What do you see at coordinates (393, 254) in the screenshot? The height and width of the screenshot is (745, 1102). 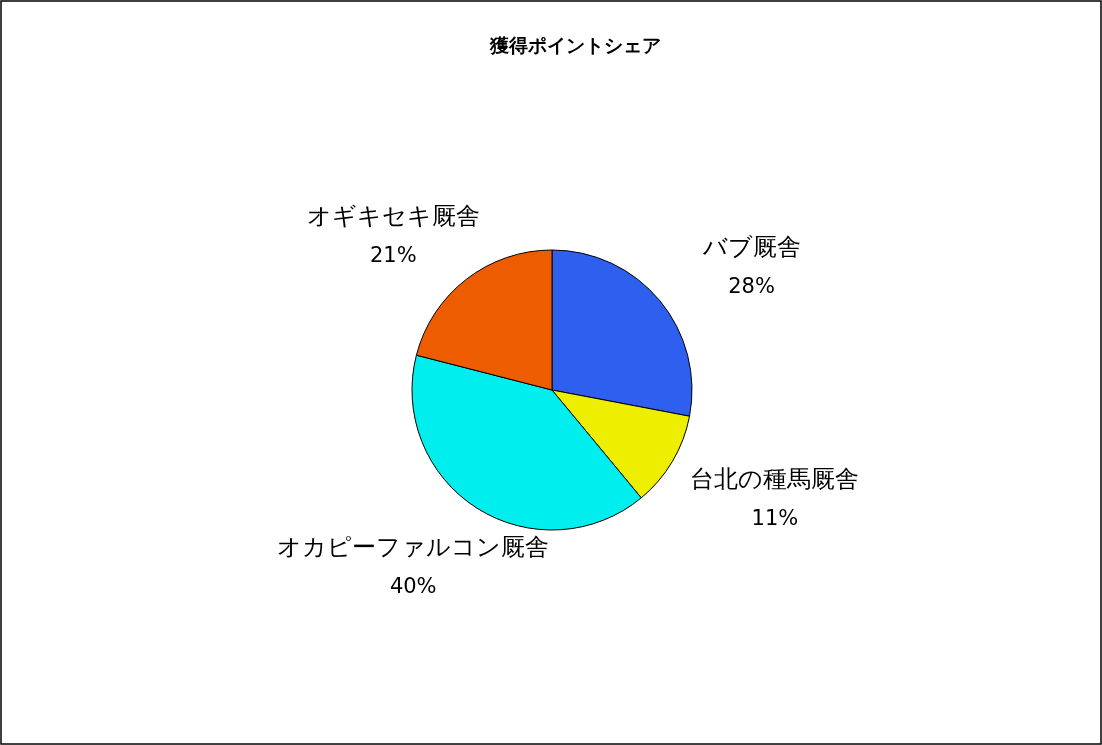 I see `data-label: 21%` at bounding box center [393, 254].